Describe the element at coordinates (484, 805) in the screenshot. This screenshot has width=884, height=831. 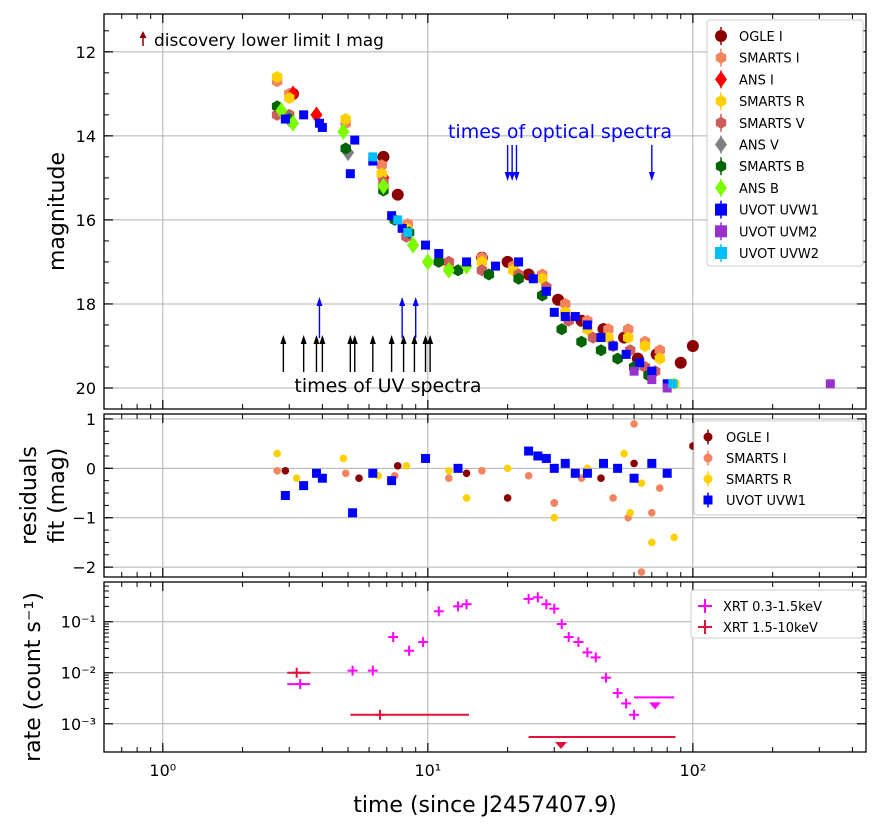
I see `x-axis-label: time (since J2457407.9)` at that location.